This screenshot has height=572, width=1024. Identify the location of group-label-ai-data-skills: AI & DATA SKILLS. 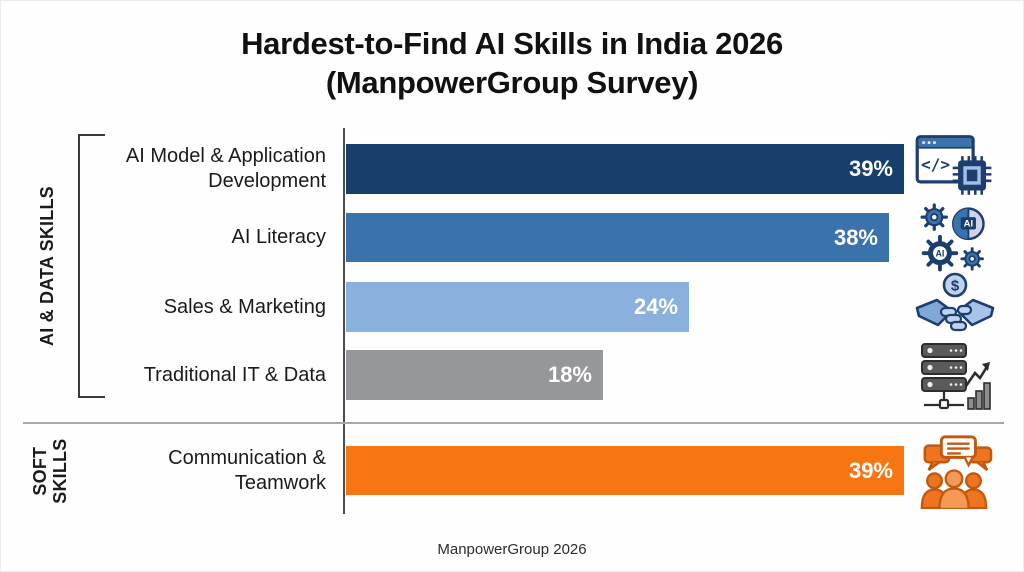
(47, 266).